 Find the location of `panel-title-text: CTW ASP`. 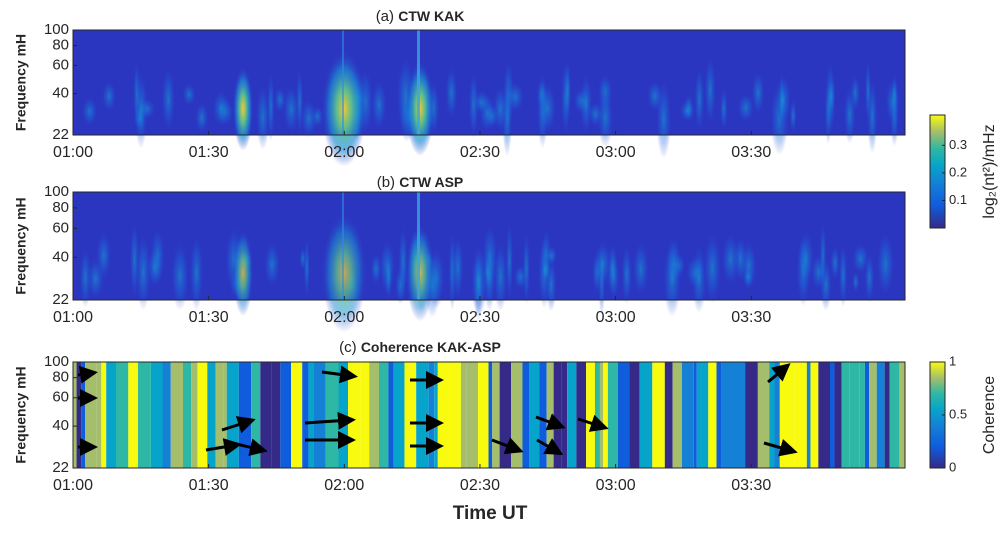

panel-title-text: CTW ASP is located at coordinates (431, 182).